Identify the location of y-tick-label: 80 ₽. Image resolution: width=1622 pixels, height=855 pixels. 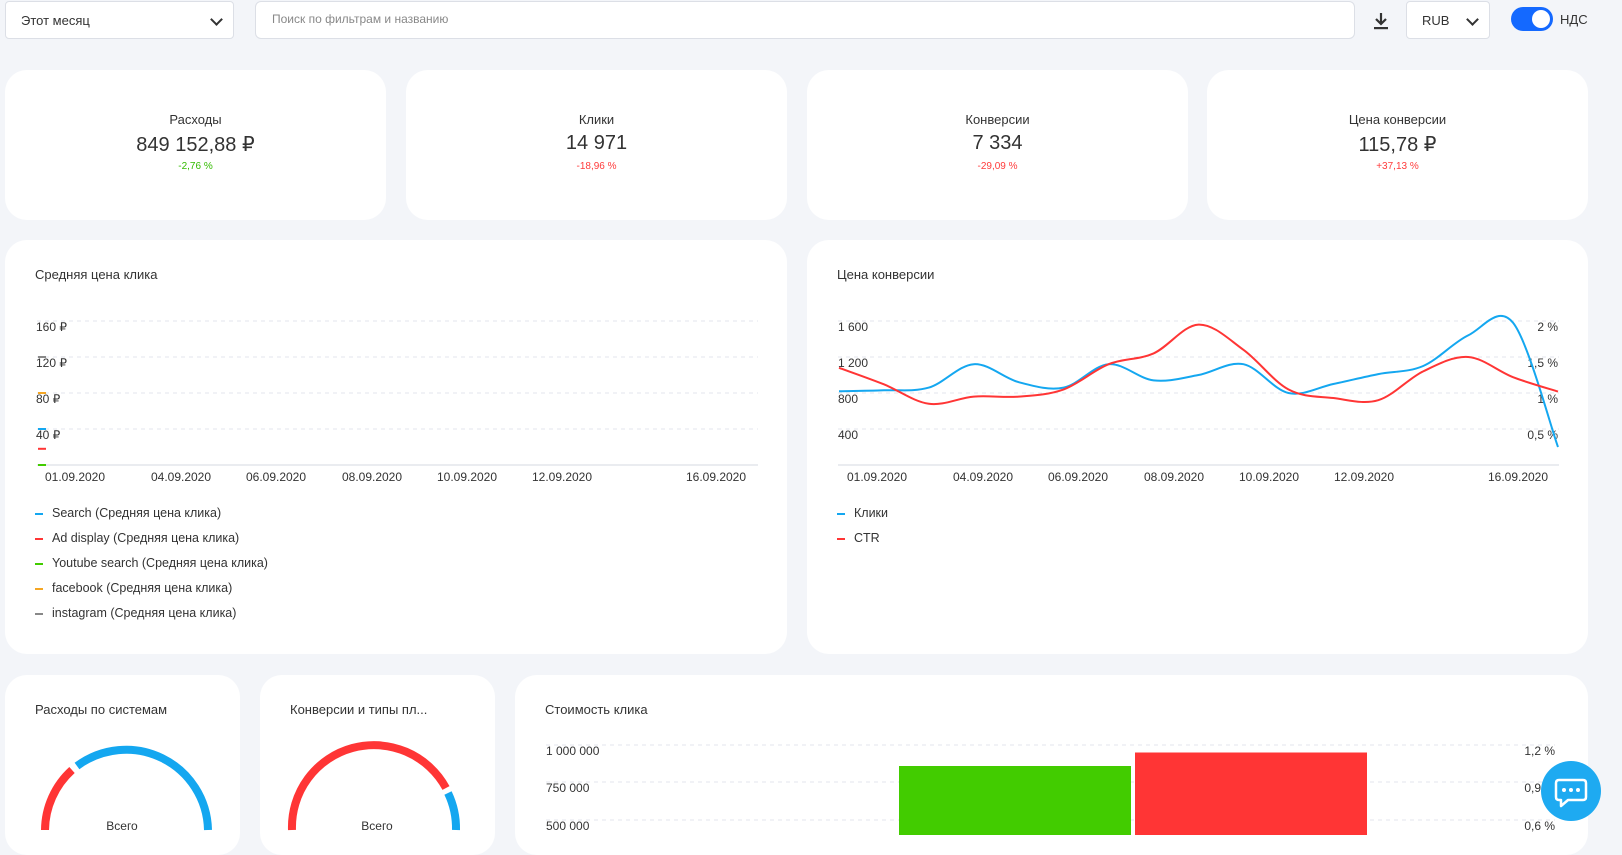
(48, 399).